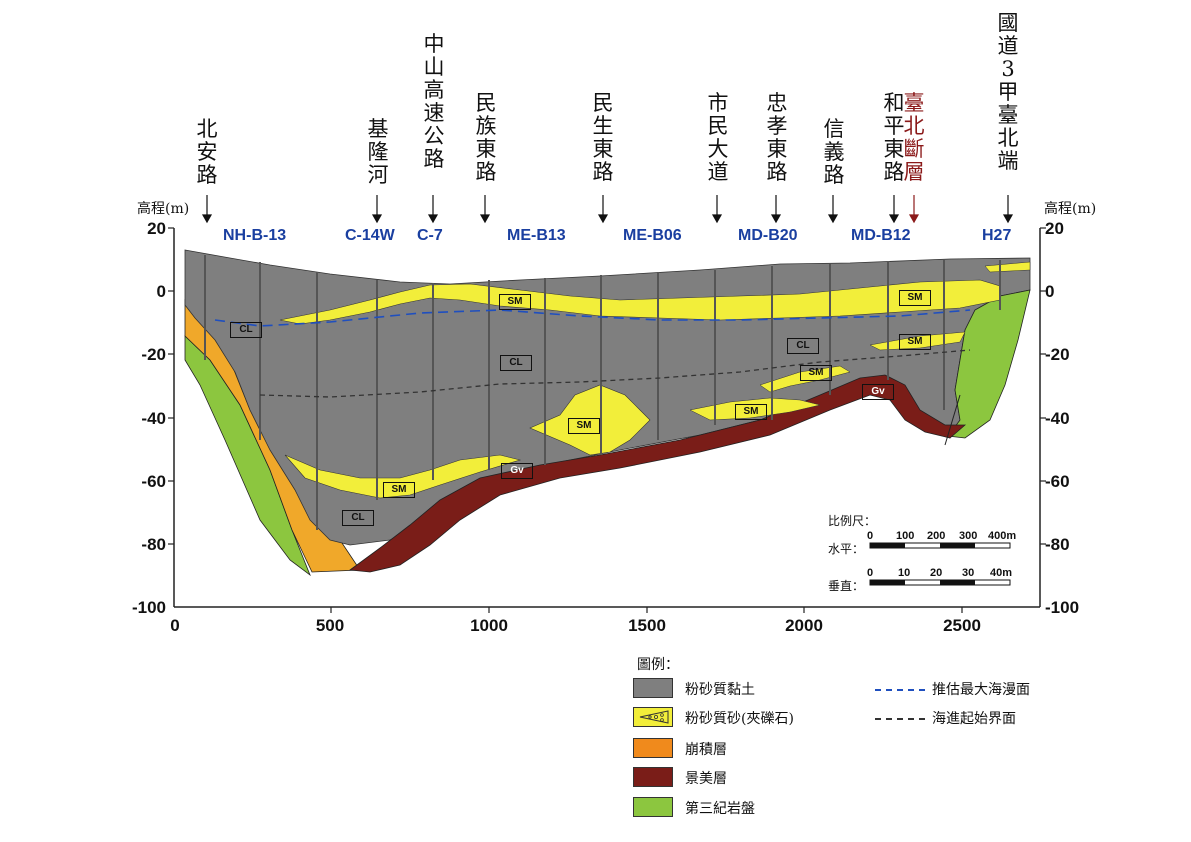  What do you see at coordinates (1008, 92) in the screenshot?
I see `road-label-freeway3: 國道3甲臺北端` at bounding box center [1008, 92].